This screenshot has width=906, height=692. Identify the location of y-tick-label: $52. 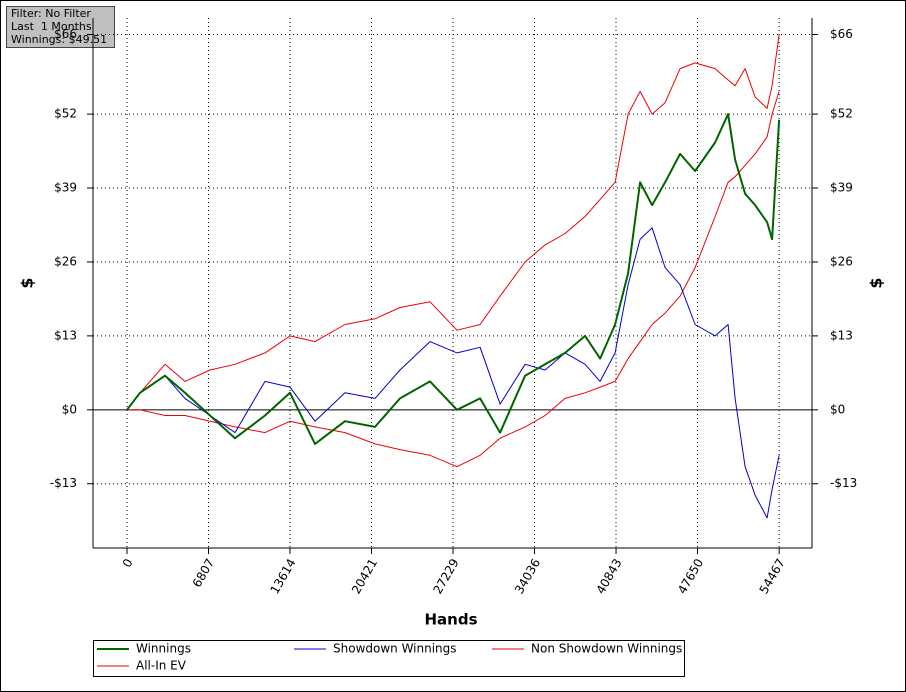
(65, 114).